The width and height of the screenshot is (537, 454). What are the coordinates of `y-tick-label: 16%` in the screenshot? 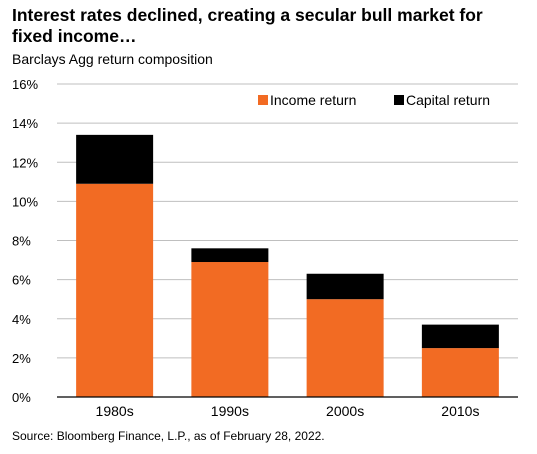 It's located at (25, 84).